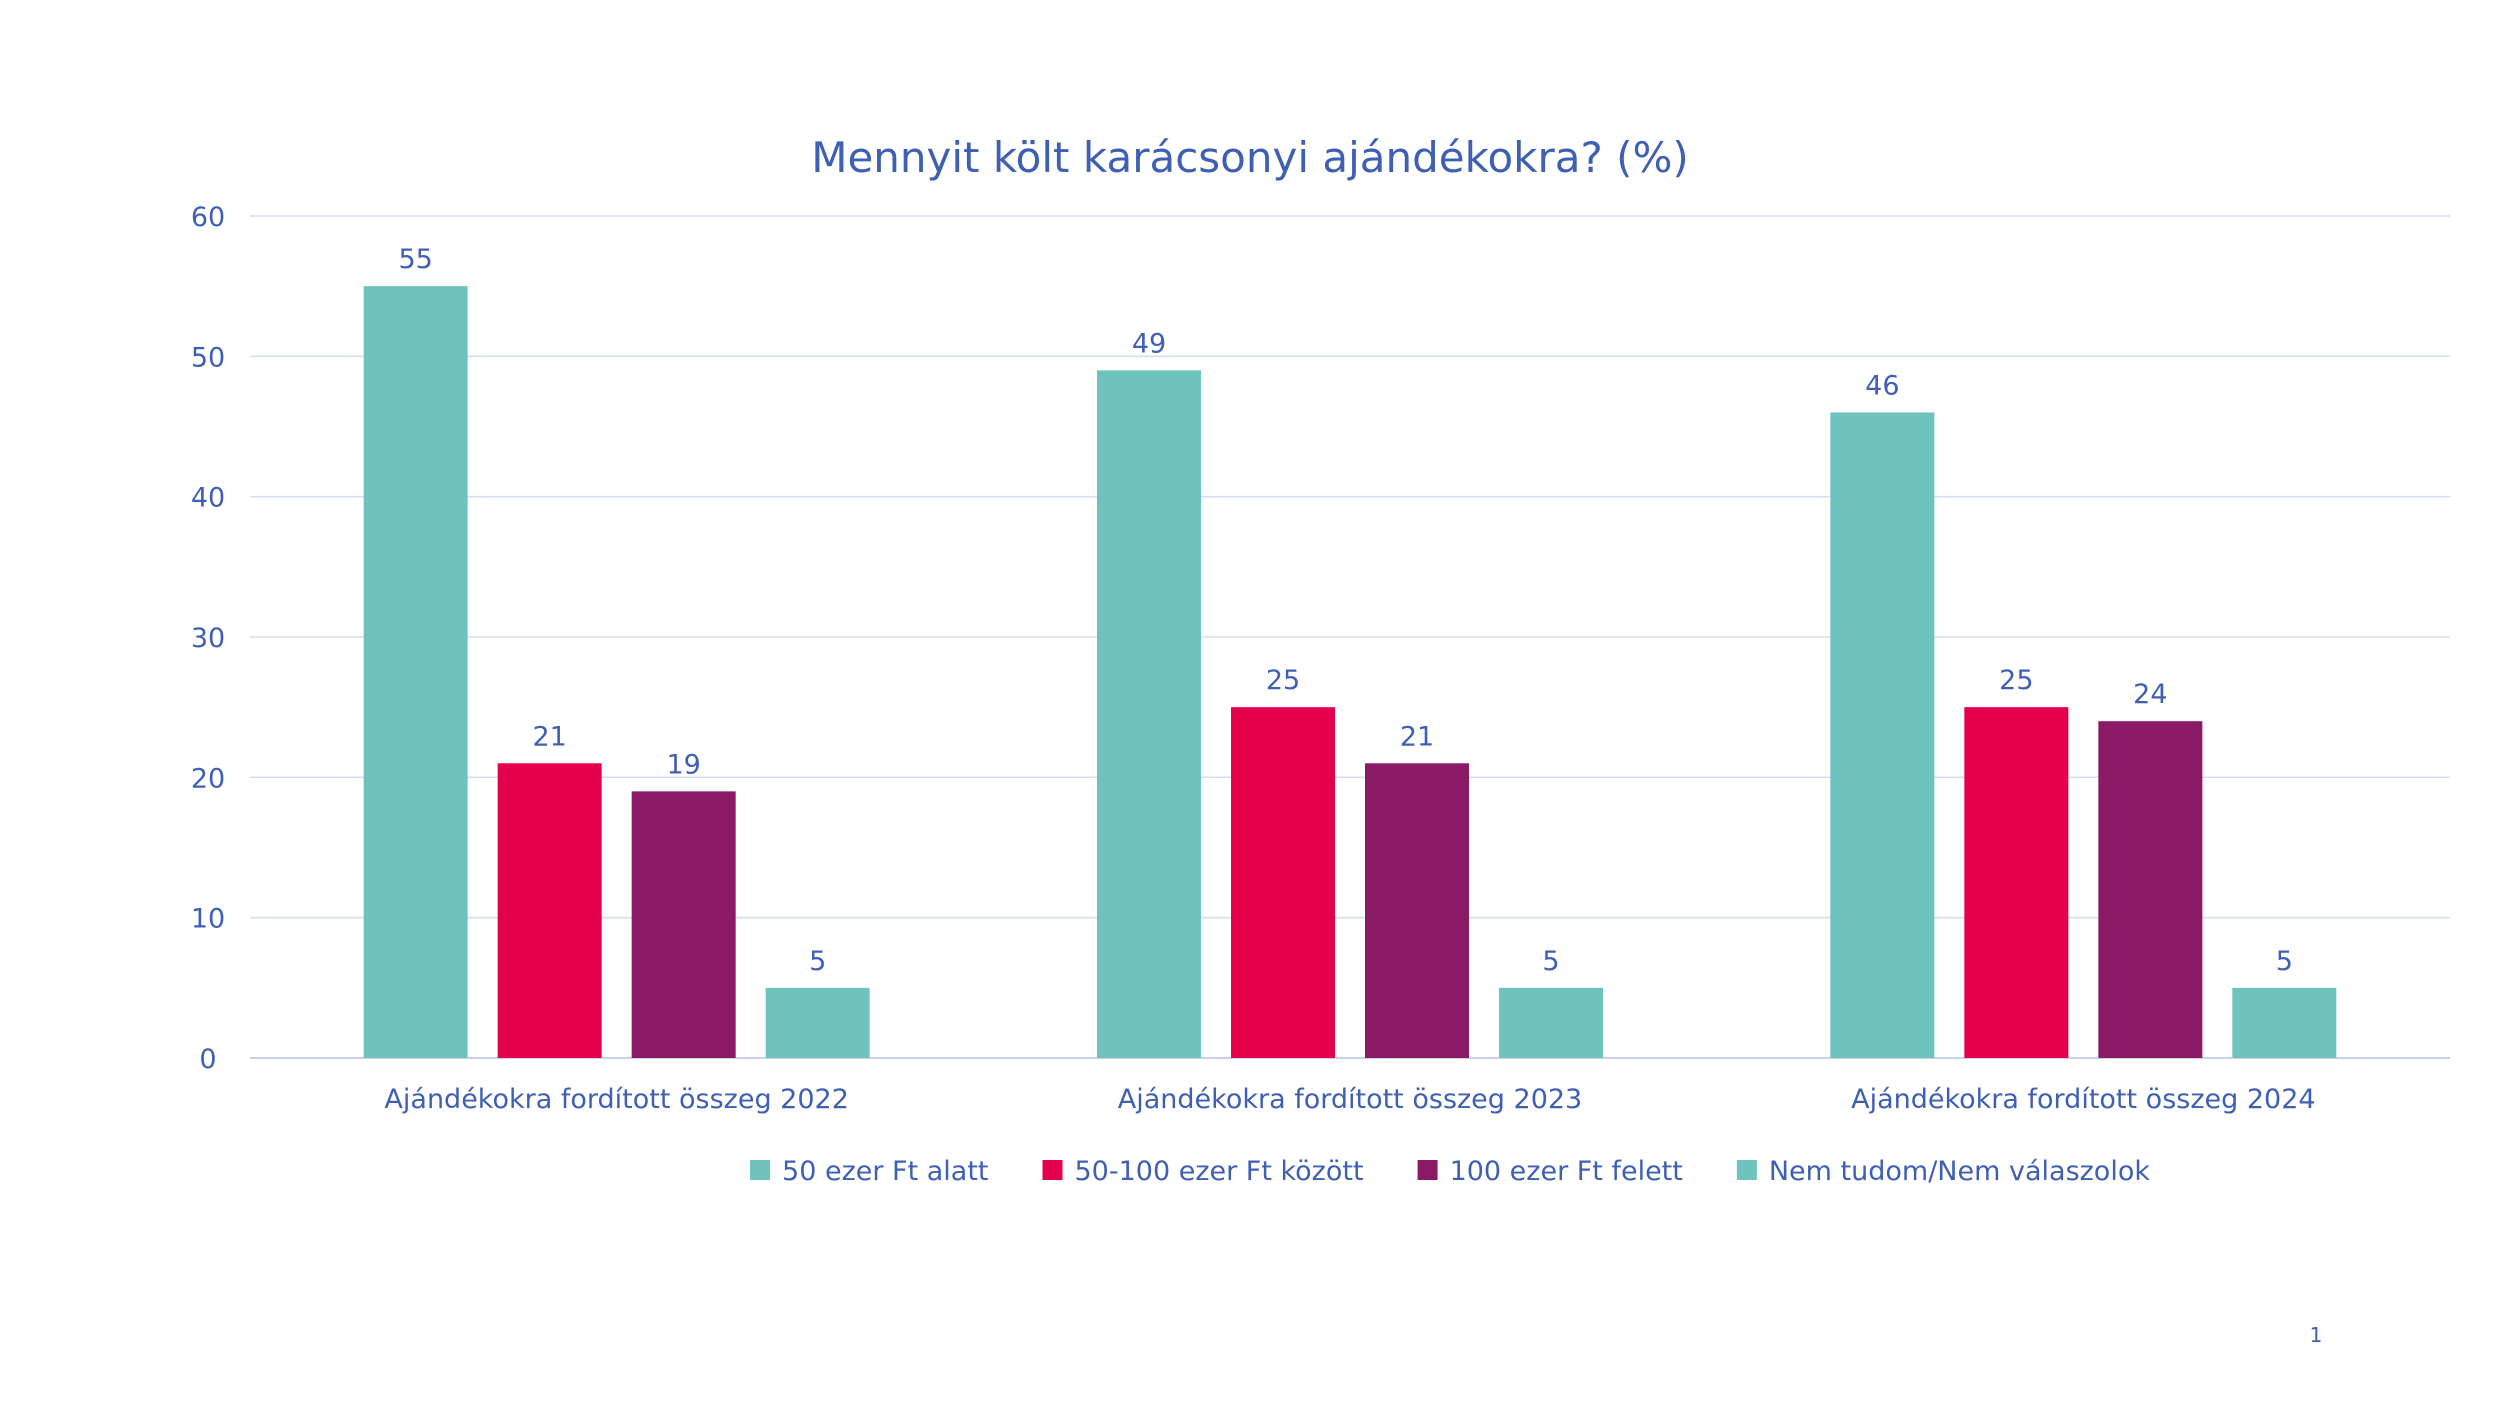 The width and height of the screenshot is (2500, 1406). I want to click on y-tick-label: 50, so click(208, 357).